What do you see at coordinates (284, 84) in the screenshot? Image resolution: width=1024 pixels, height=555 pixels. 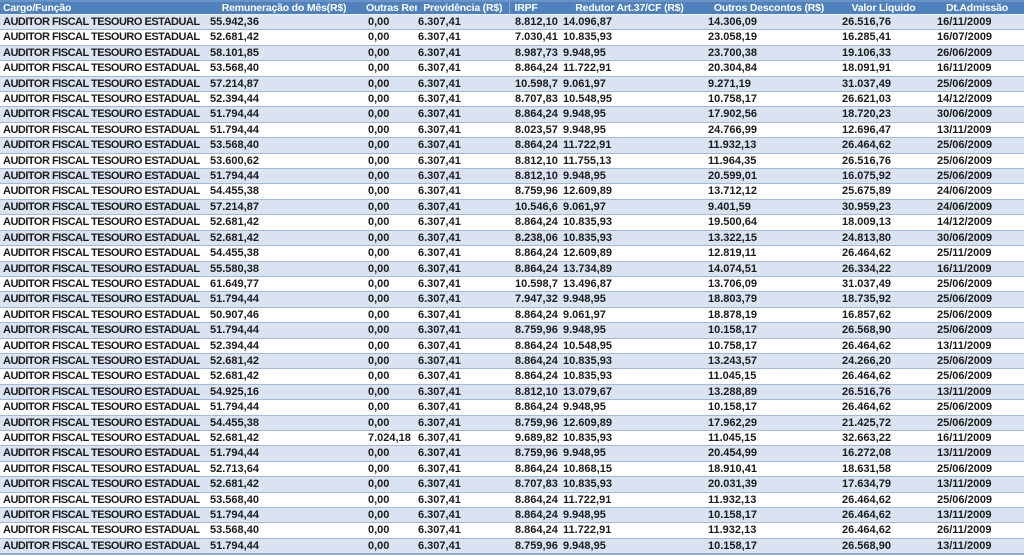 I see `cell-remuneracao-do-mes: 57.214,87` at bounding box center [284, 84].